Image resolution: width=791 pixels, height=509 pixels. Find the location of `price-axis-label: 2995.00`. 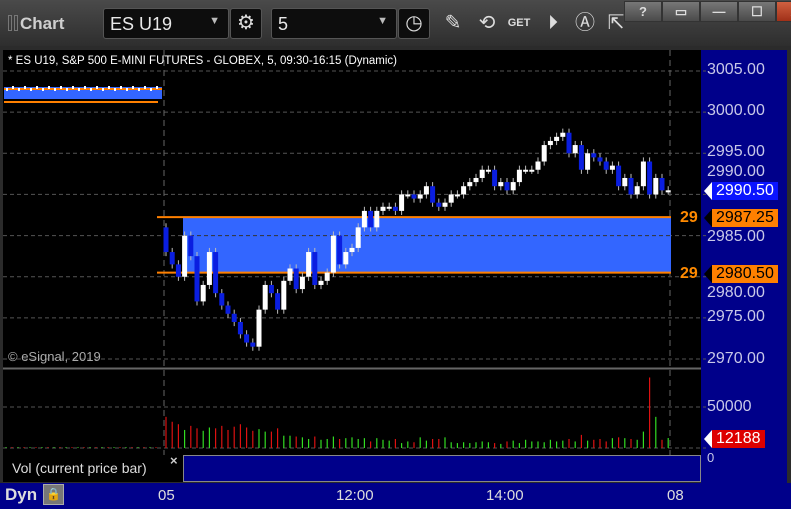

price-axis-label: 2995.00 is located at coordinates (736, 151).